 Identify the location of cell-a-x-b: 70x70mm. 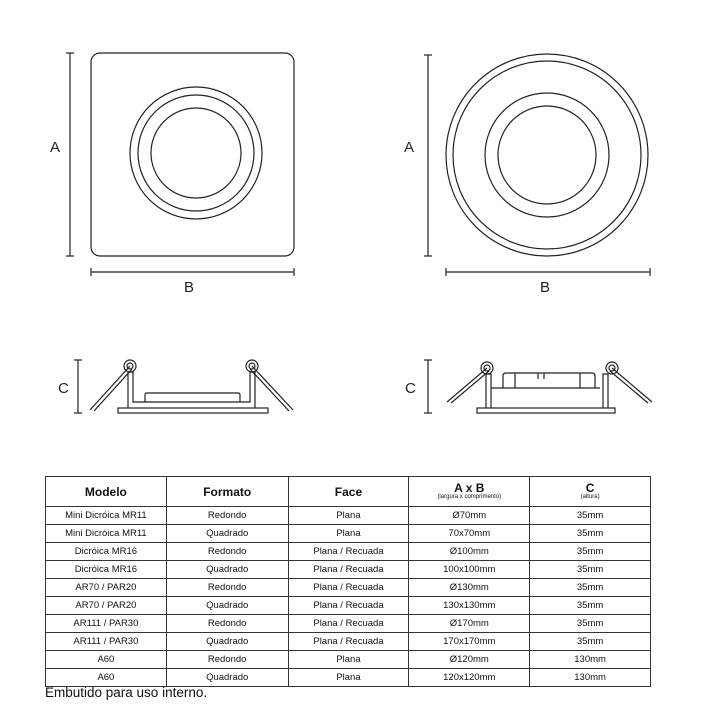
(469, 533).